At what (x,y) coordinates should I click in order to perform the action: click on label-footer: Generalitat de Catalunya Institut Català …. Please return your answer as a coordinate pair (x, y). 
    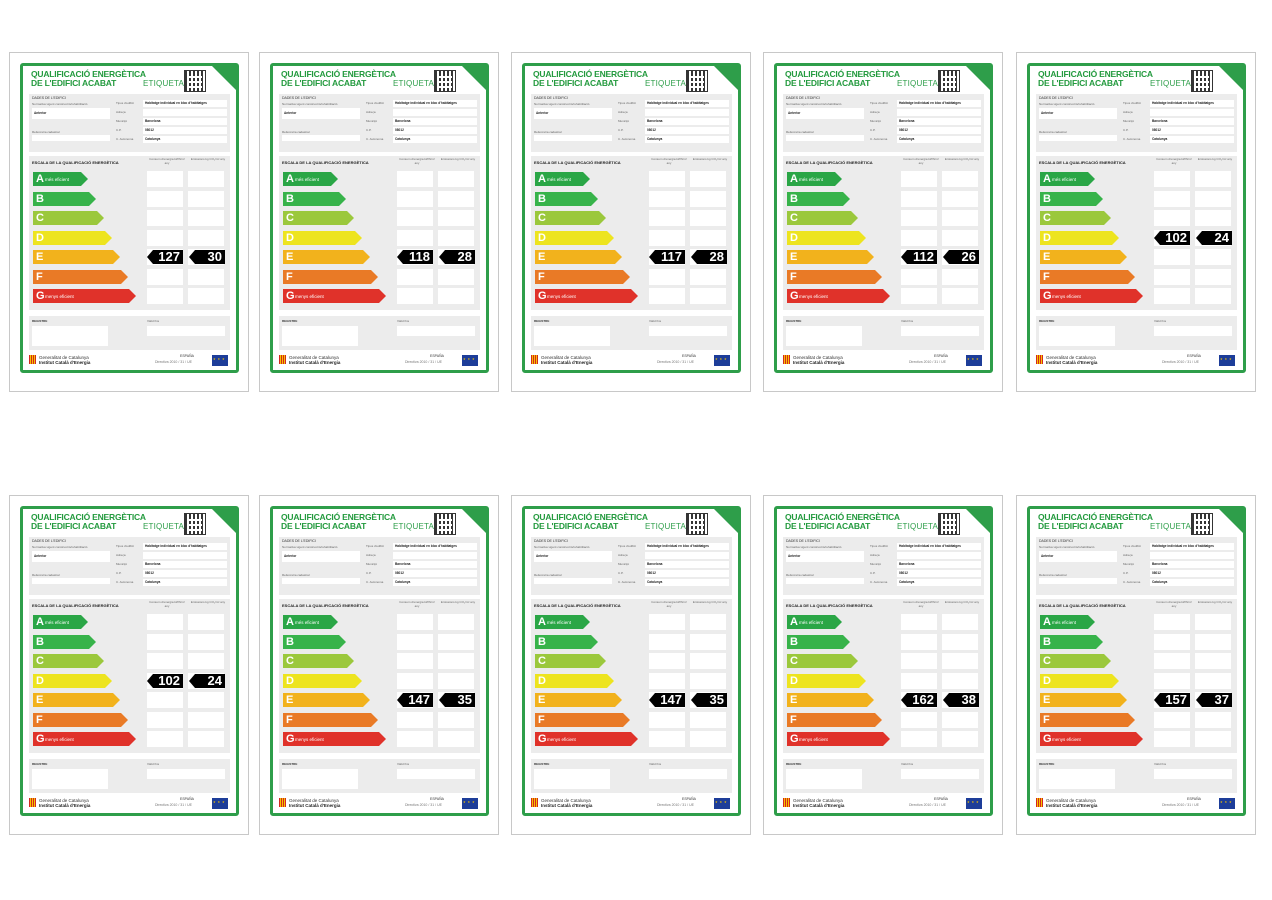
    Looking at the image, I should click on (631, 361).